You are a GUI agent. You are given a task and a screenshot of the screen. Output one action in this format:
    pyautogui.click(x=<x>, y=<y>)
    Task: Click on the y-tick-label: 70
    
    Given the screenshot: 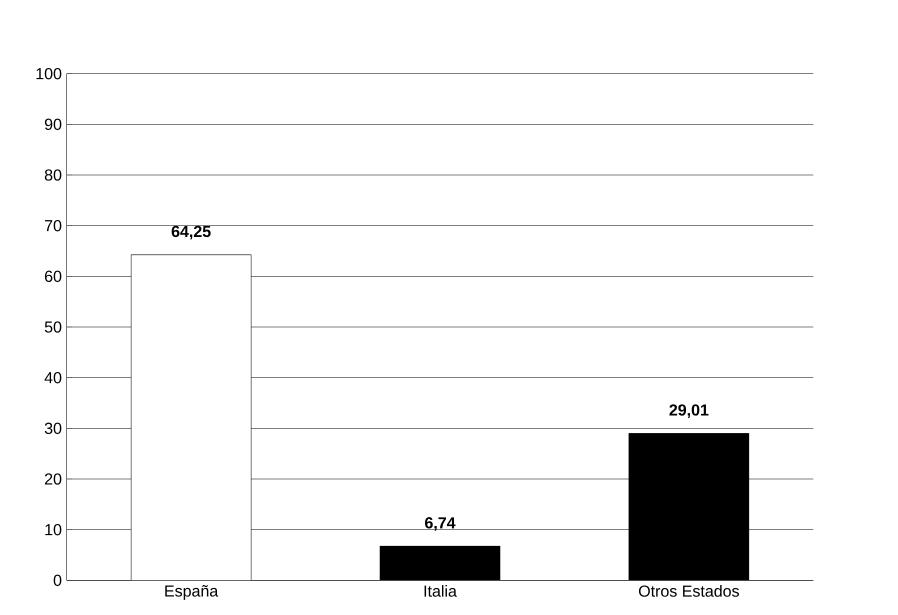 What is the action you would take?
    pyautogui.click(x=53, y=226)
    